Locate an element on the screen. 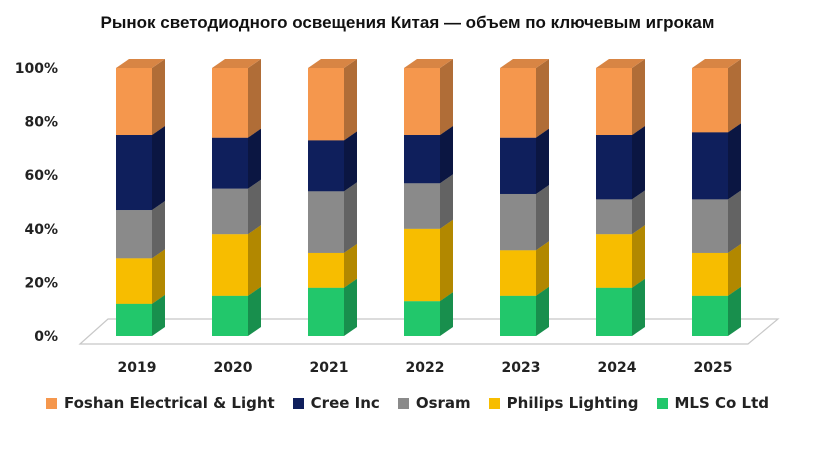 The width and height of the screenshot is (815, 455). legend-item: Foshan Electrical & Light is located at coordinates (160, 403).